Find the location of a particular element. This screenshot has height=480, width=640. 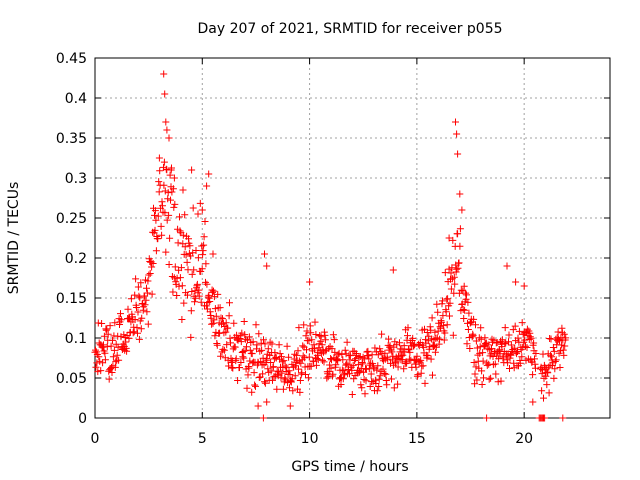

y-tick-label: 0.35 is located at coordinates (71, 139).